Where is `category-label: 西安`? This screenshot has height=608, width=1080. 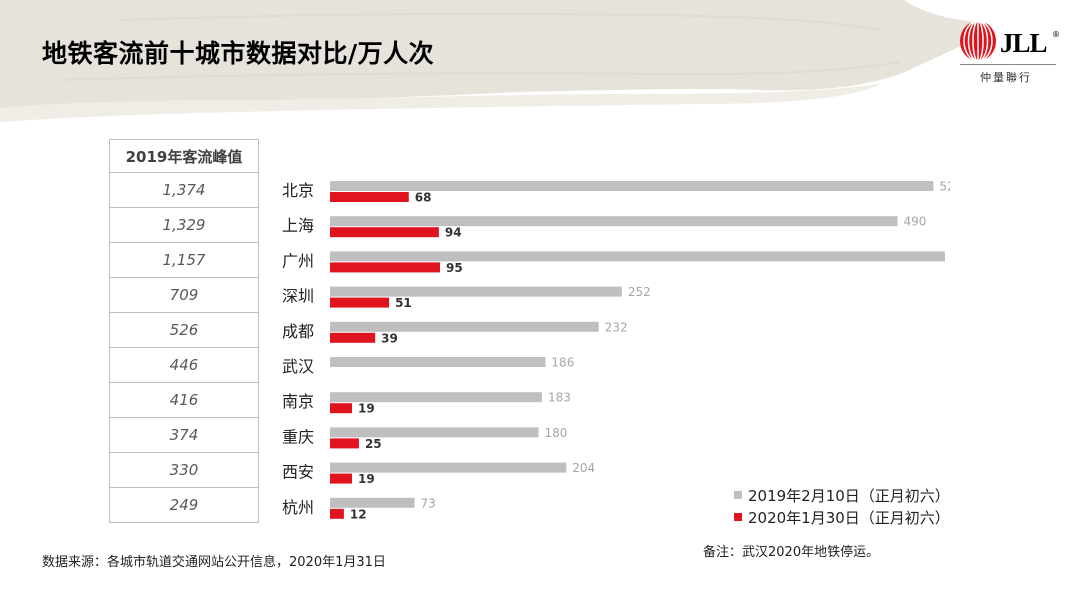
category-label: 西安 is located at coordinates (298, 472).